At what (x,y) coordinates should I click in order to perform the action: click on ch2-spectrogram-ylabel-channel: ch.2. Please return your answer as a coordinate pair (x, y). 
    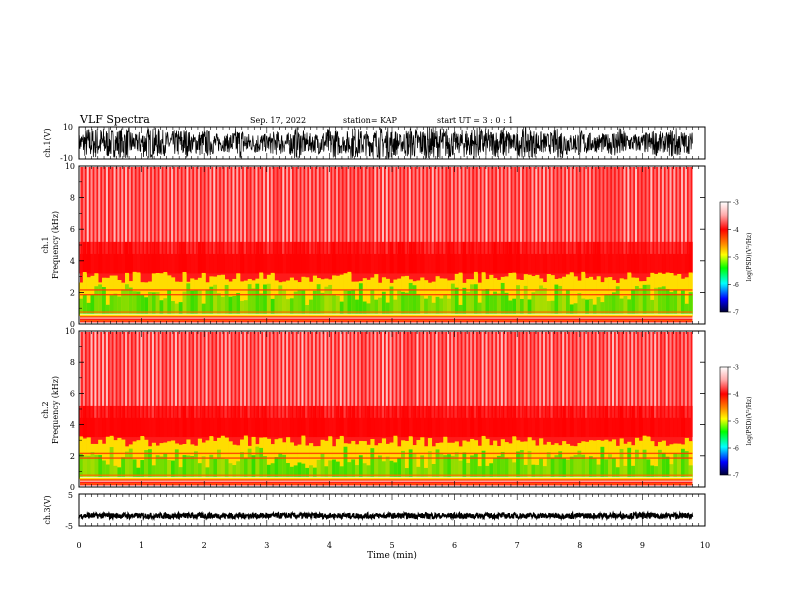
    Looking at the image, I should click on (45, 409).